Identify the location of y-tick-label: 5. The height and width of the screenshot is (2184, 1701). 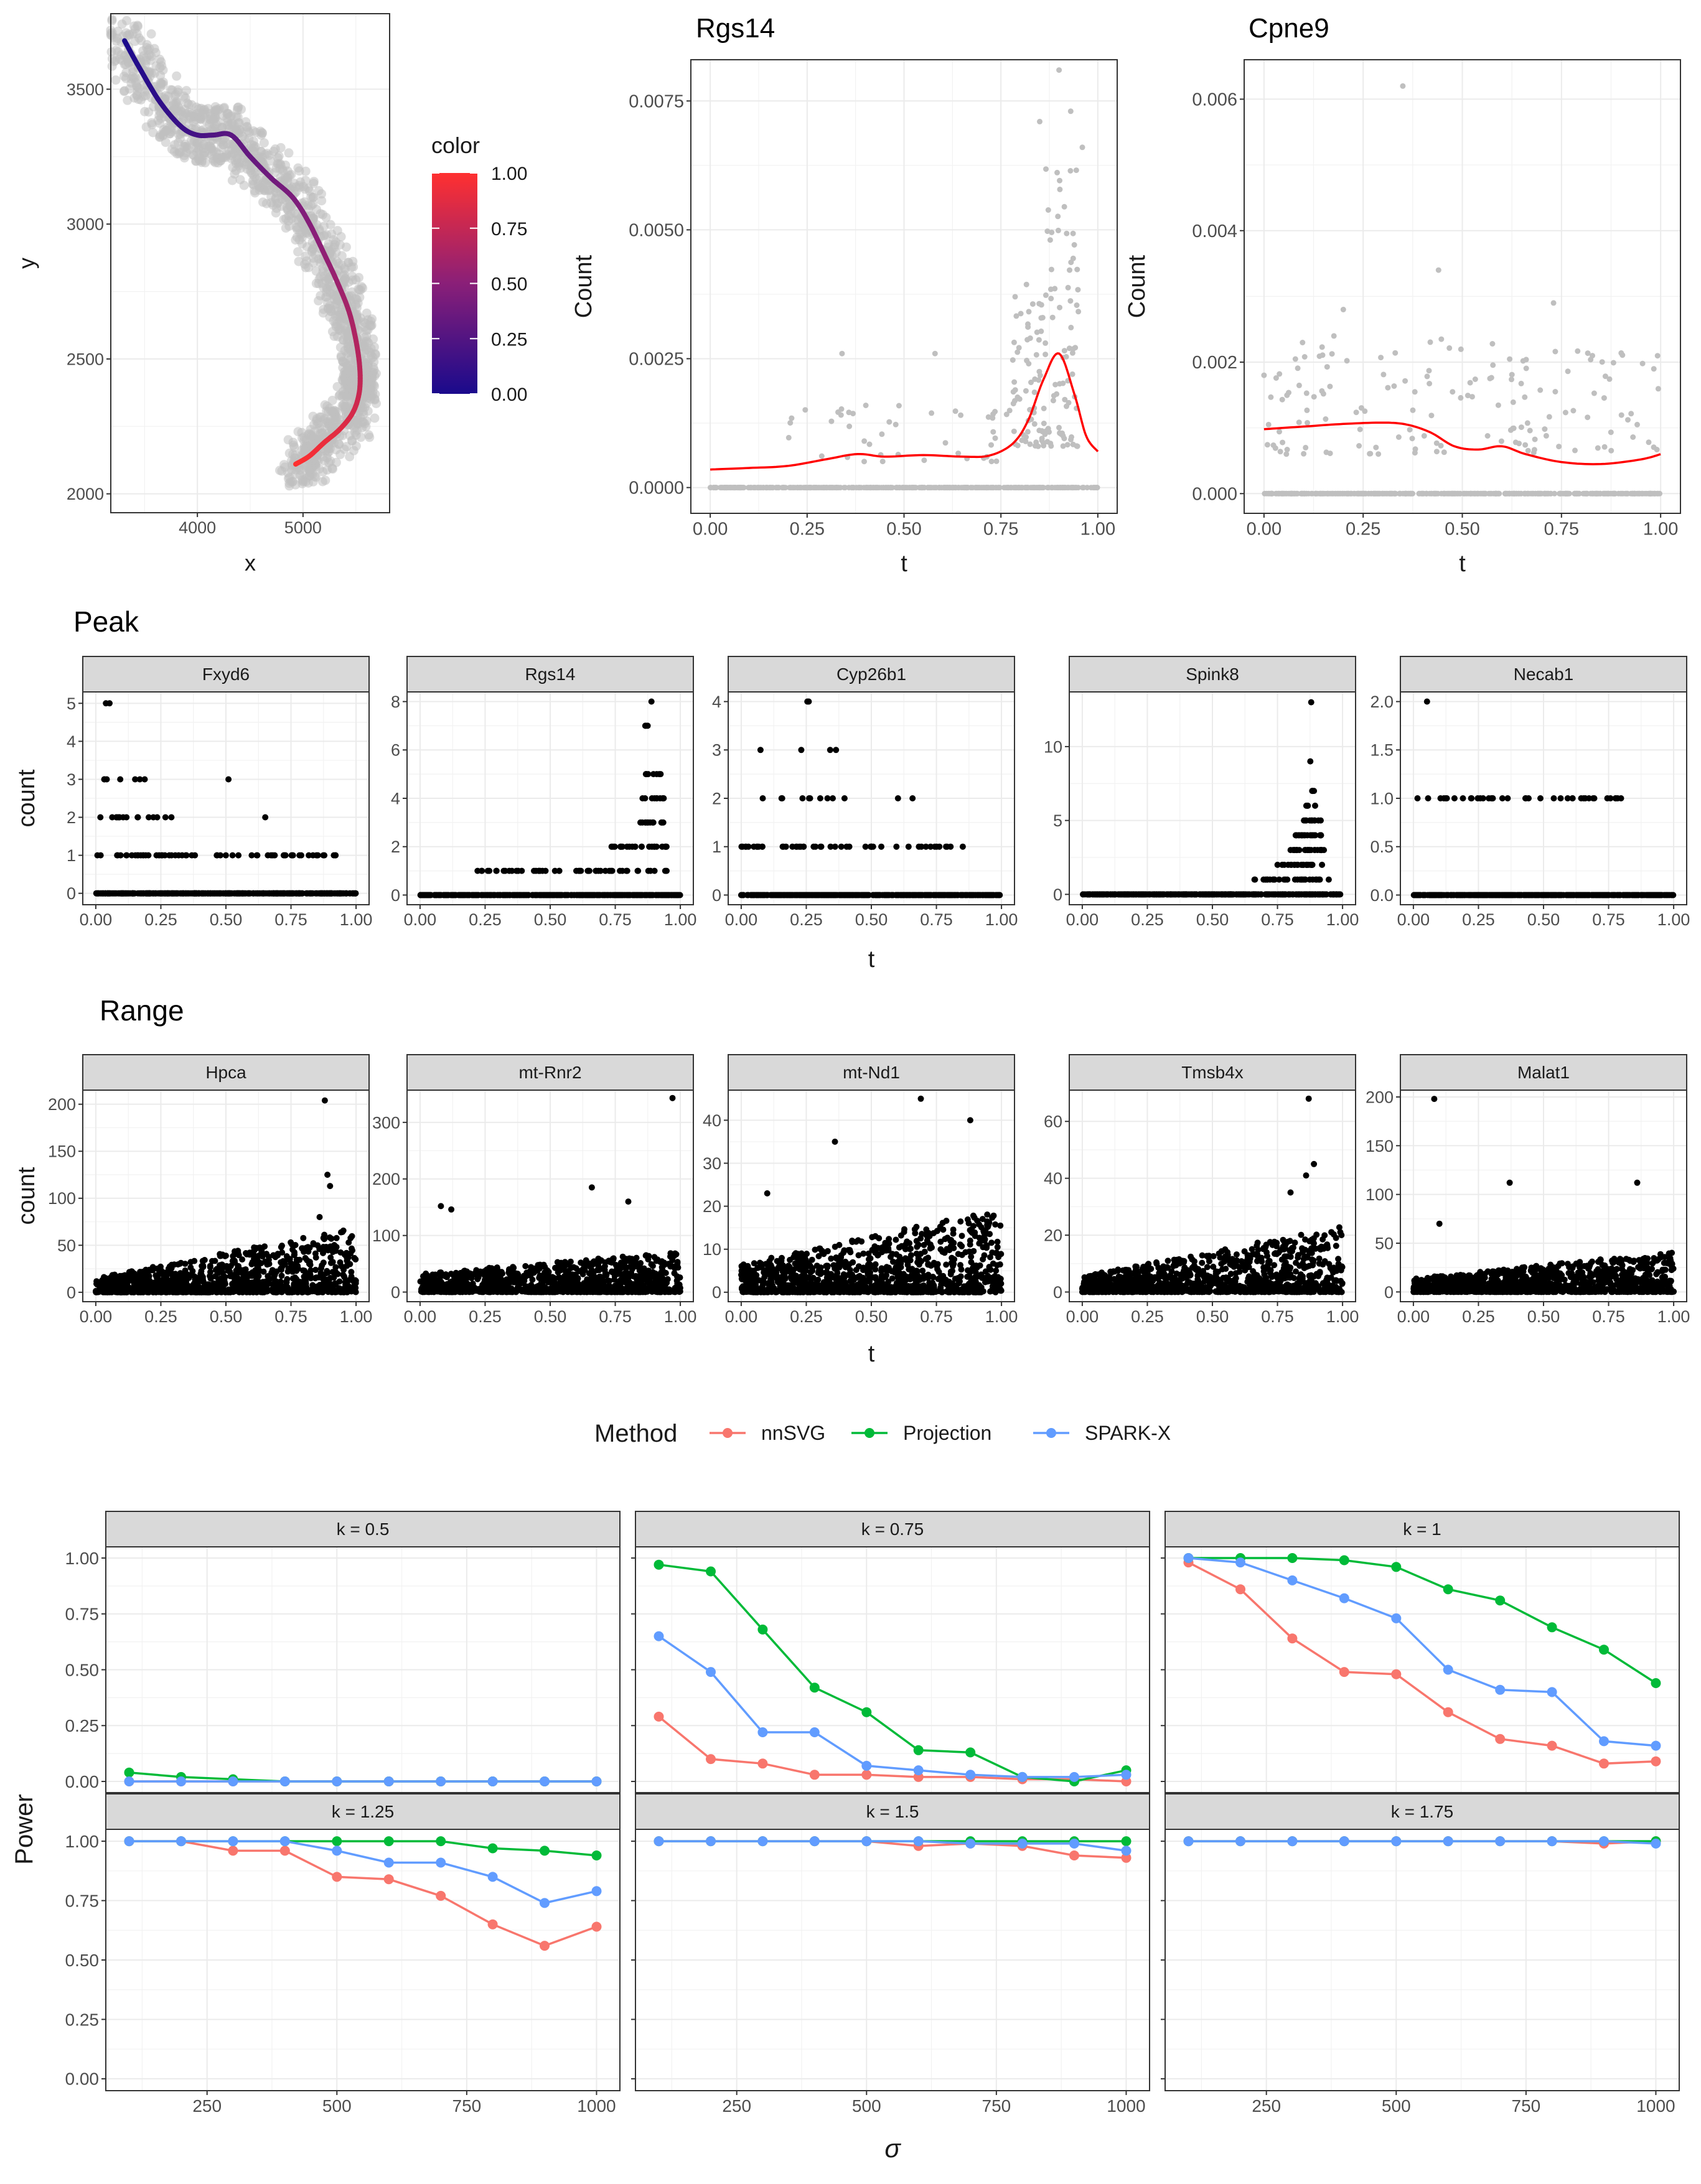
(71, 703).